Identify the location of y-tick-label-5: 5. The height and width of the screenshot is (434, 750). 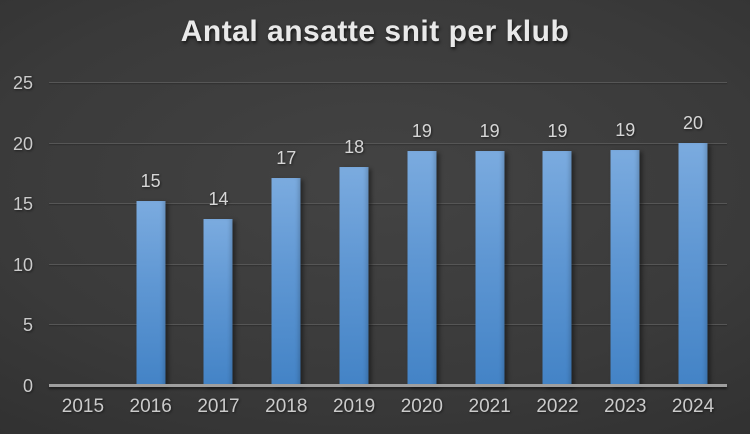
(27, 325).